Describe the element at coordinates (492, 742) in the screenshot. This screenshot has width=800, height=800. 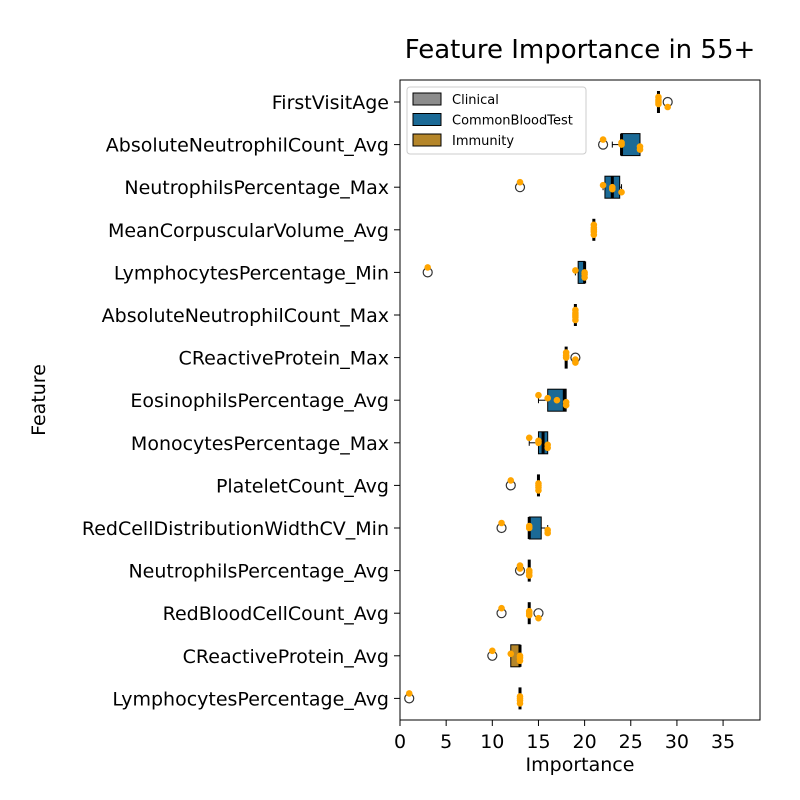
I see `x-tick-label-2: 10` at that location.